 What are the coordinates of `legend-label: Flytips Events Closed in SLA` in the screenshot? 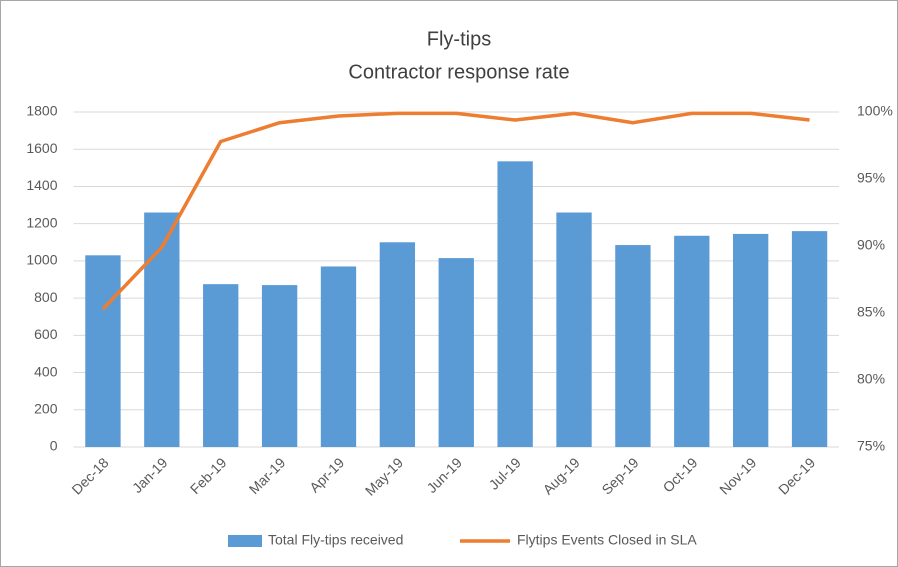 It's located at (607, 540).